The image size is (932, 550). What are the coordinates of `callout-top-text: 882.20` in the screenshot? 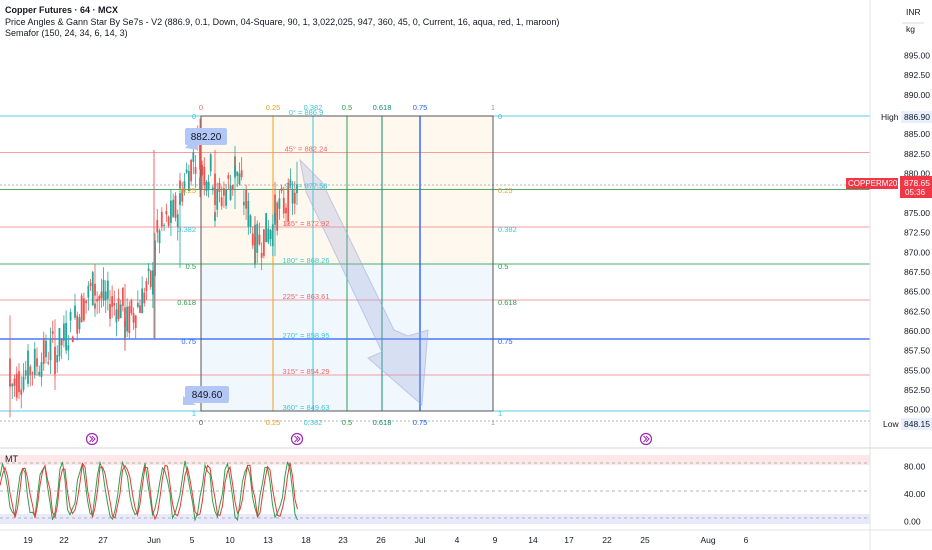 It's located at (206, 137).